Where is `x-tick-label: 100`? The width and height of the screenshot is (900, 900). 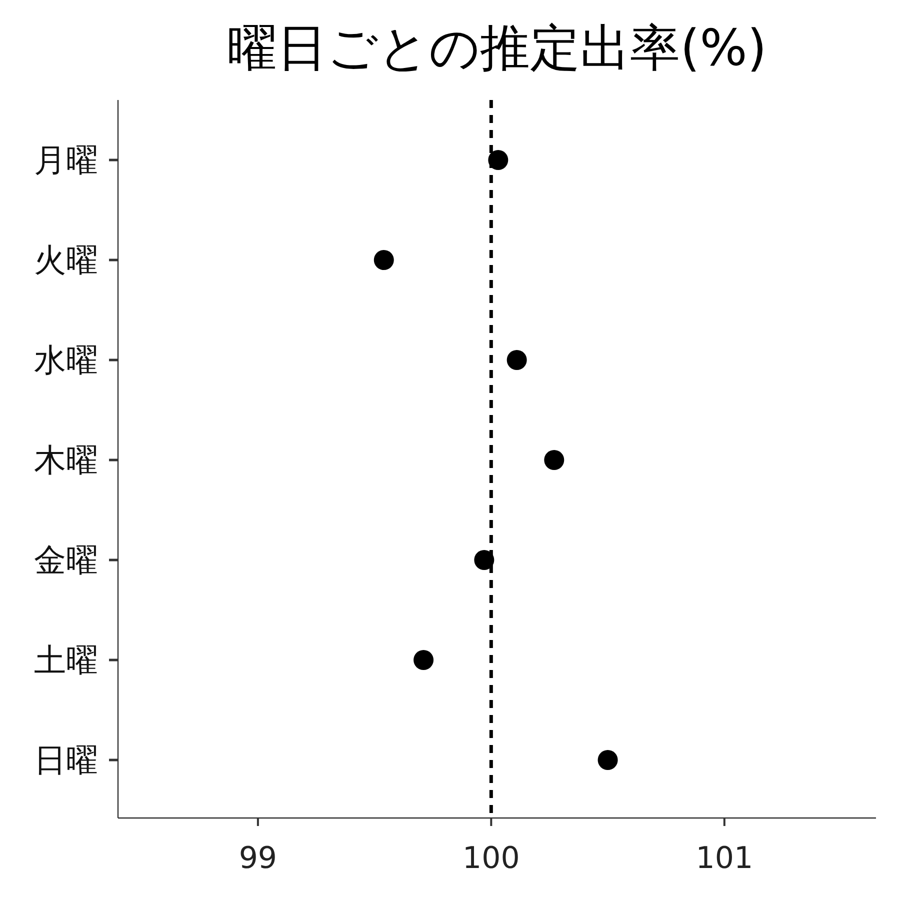
x-tick-label: 100 is located at coordinates (491, 858).